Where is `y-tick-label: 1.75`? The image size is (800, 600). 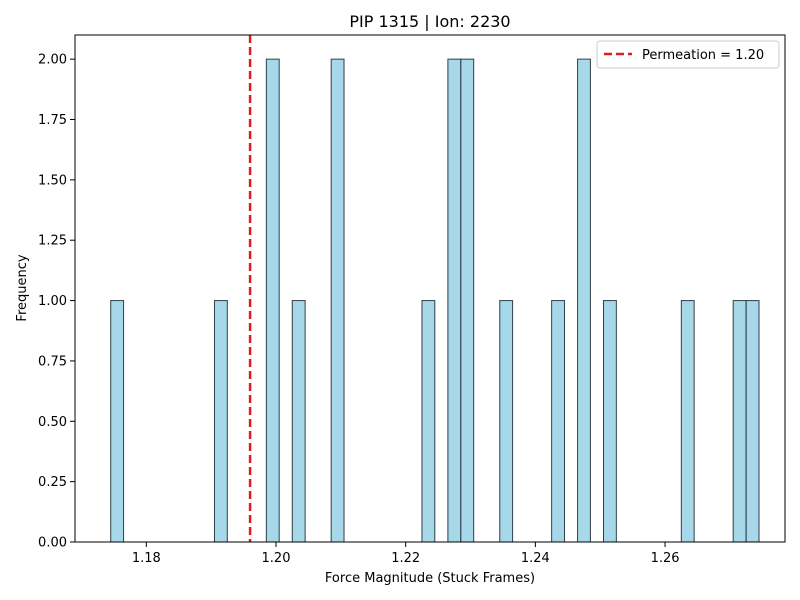 y-tick-label: 1.75 is located at coordinates (52, 120).